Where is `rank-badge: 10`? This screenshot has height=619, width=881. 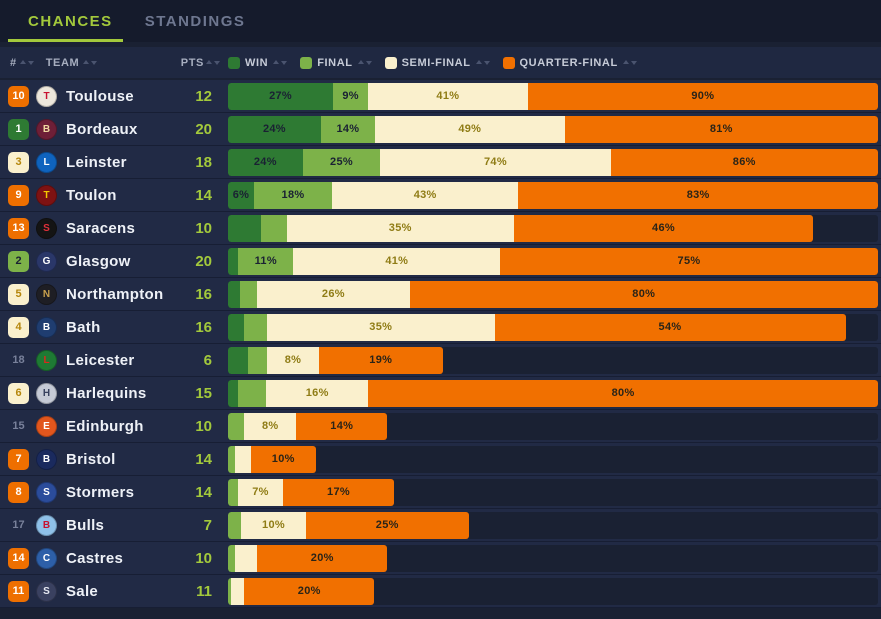
rank-badge: 10 is located at coordinates (18, 96).